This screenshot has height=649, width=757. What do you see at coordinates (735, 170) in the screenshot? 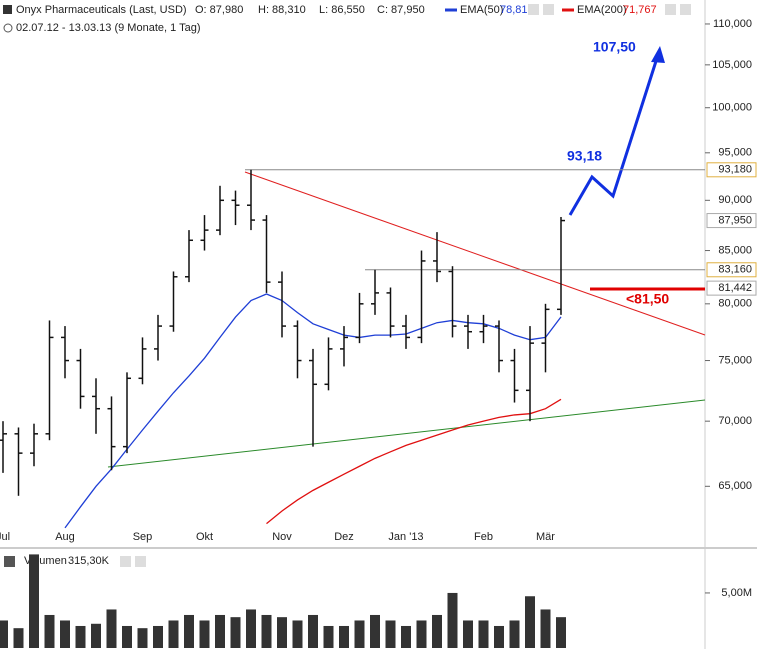
I see `price-tag-label: 93,180` at bounding box center [735, 170].